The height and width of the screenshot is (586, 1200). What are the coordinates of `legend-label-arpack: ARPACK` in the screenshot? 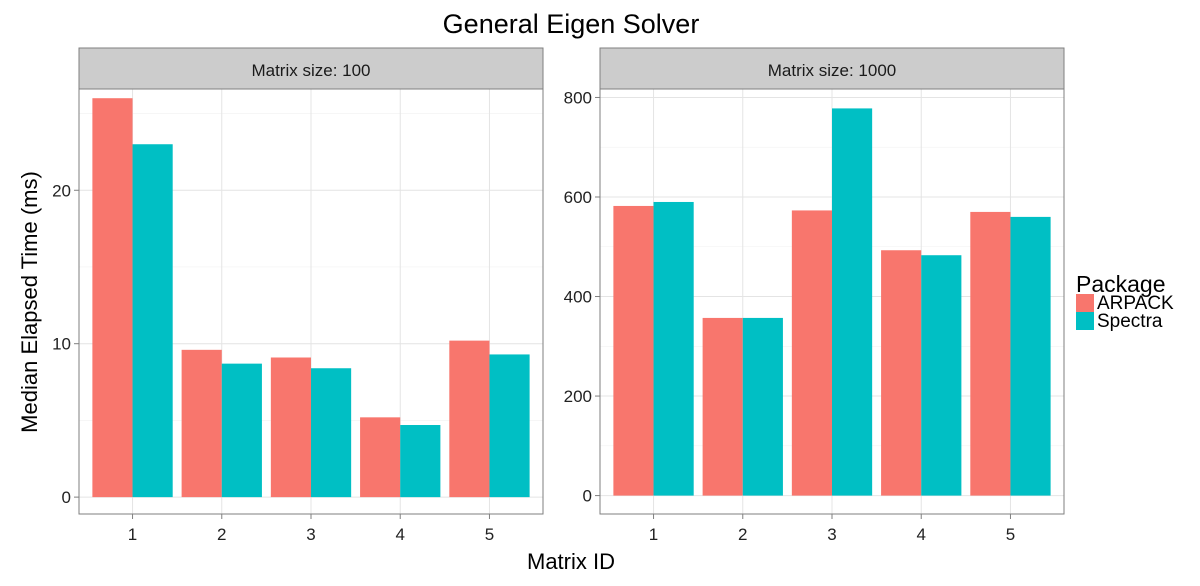 It's located at (1135, 303).